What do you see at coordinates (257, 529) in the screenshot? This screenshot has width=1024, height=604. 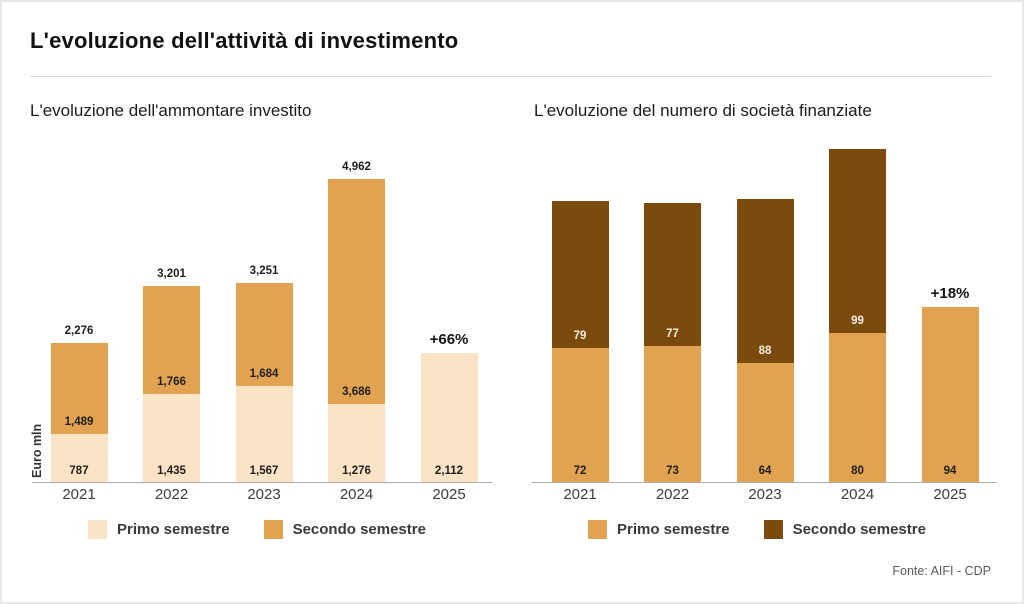 I see `legend-amount-invested: Primo semestre Secondo semestre` at bounding box center [257, 529].